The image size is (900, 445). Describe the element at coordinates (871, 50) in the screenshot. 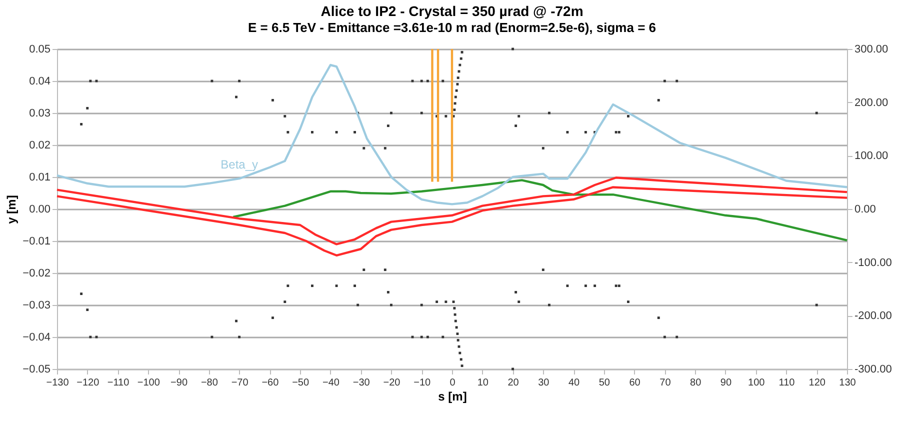

I see `y2-tick-label: 300.00` at that location.